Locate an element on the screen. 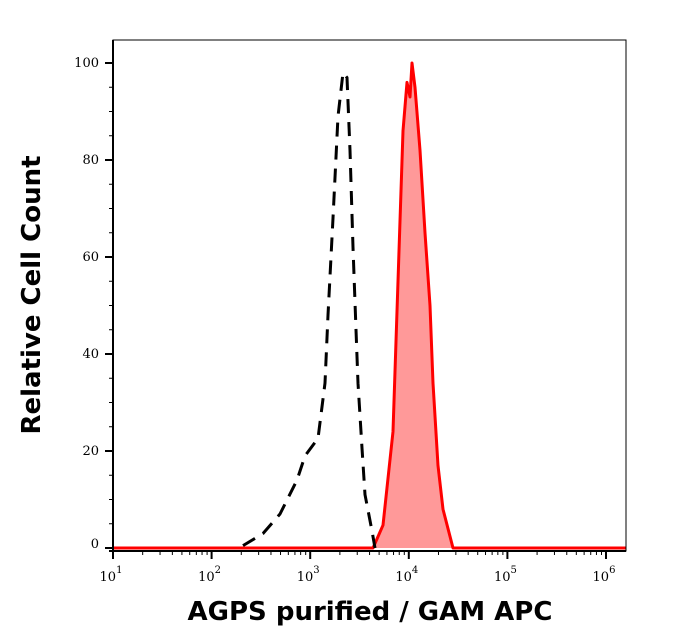 The width and height of the screenshot is (697, 641). y-tick-label: 0 is located at coordinates (95, 544).